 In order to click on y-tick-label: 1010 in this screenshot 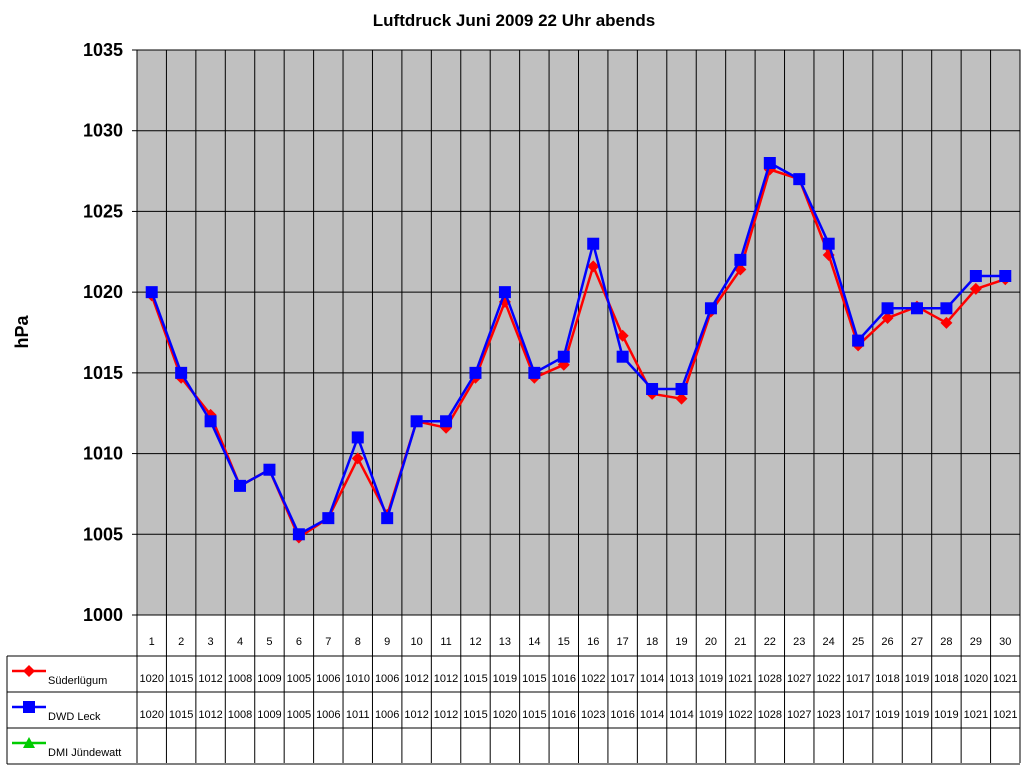, I will do `click(103, 454)`.